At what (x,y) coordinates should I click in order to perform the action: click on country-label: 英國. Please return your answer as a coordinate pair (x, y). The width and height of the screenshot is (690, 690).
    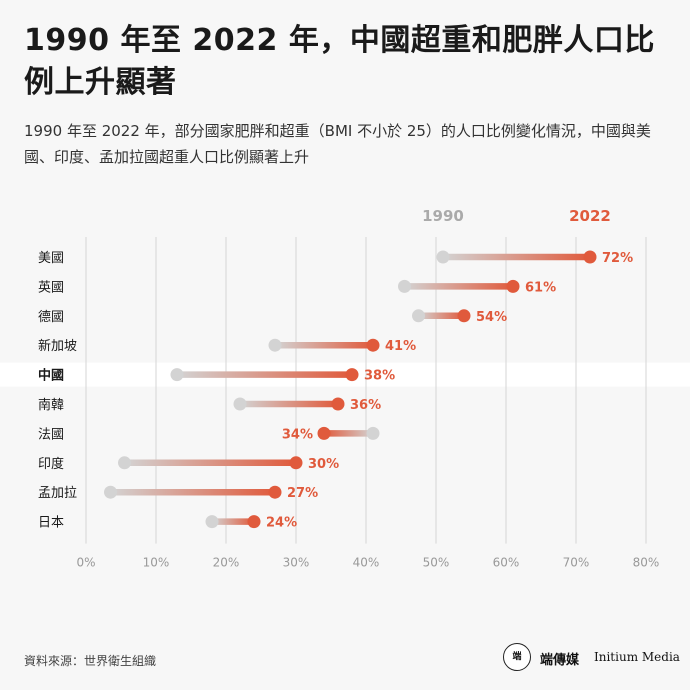
    Looking at the image, I should click on (51, 287).